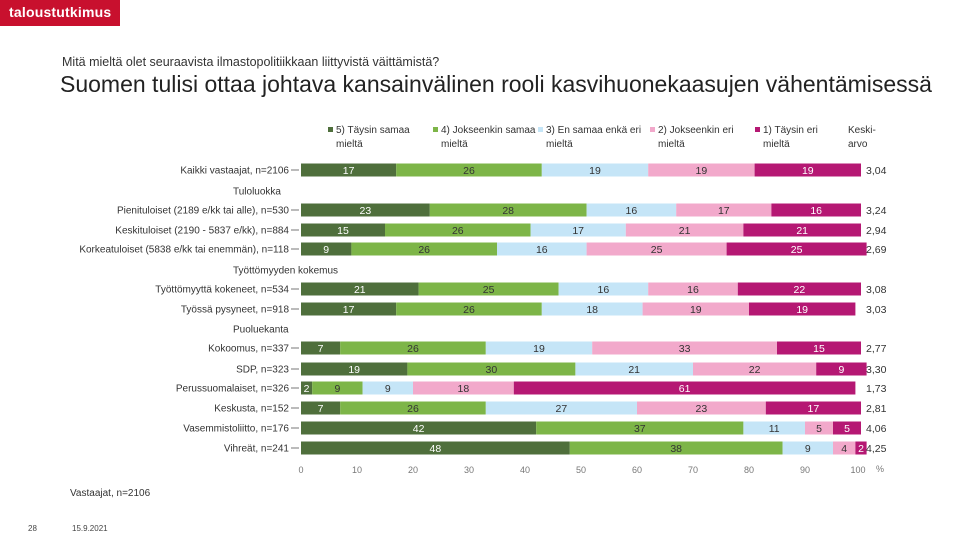 This screenshot has width=960, height=540. Describe the element at coordinates (581, 470) in the screenshot. I see `x-tick-label: 50` at that location.